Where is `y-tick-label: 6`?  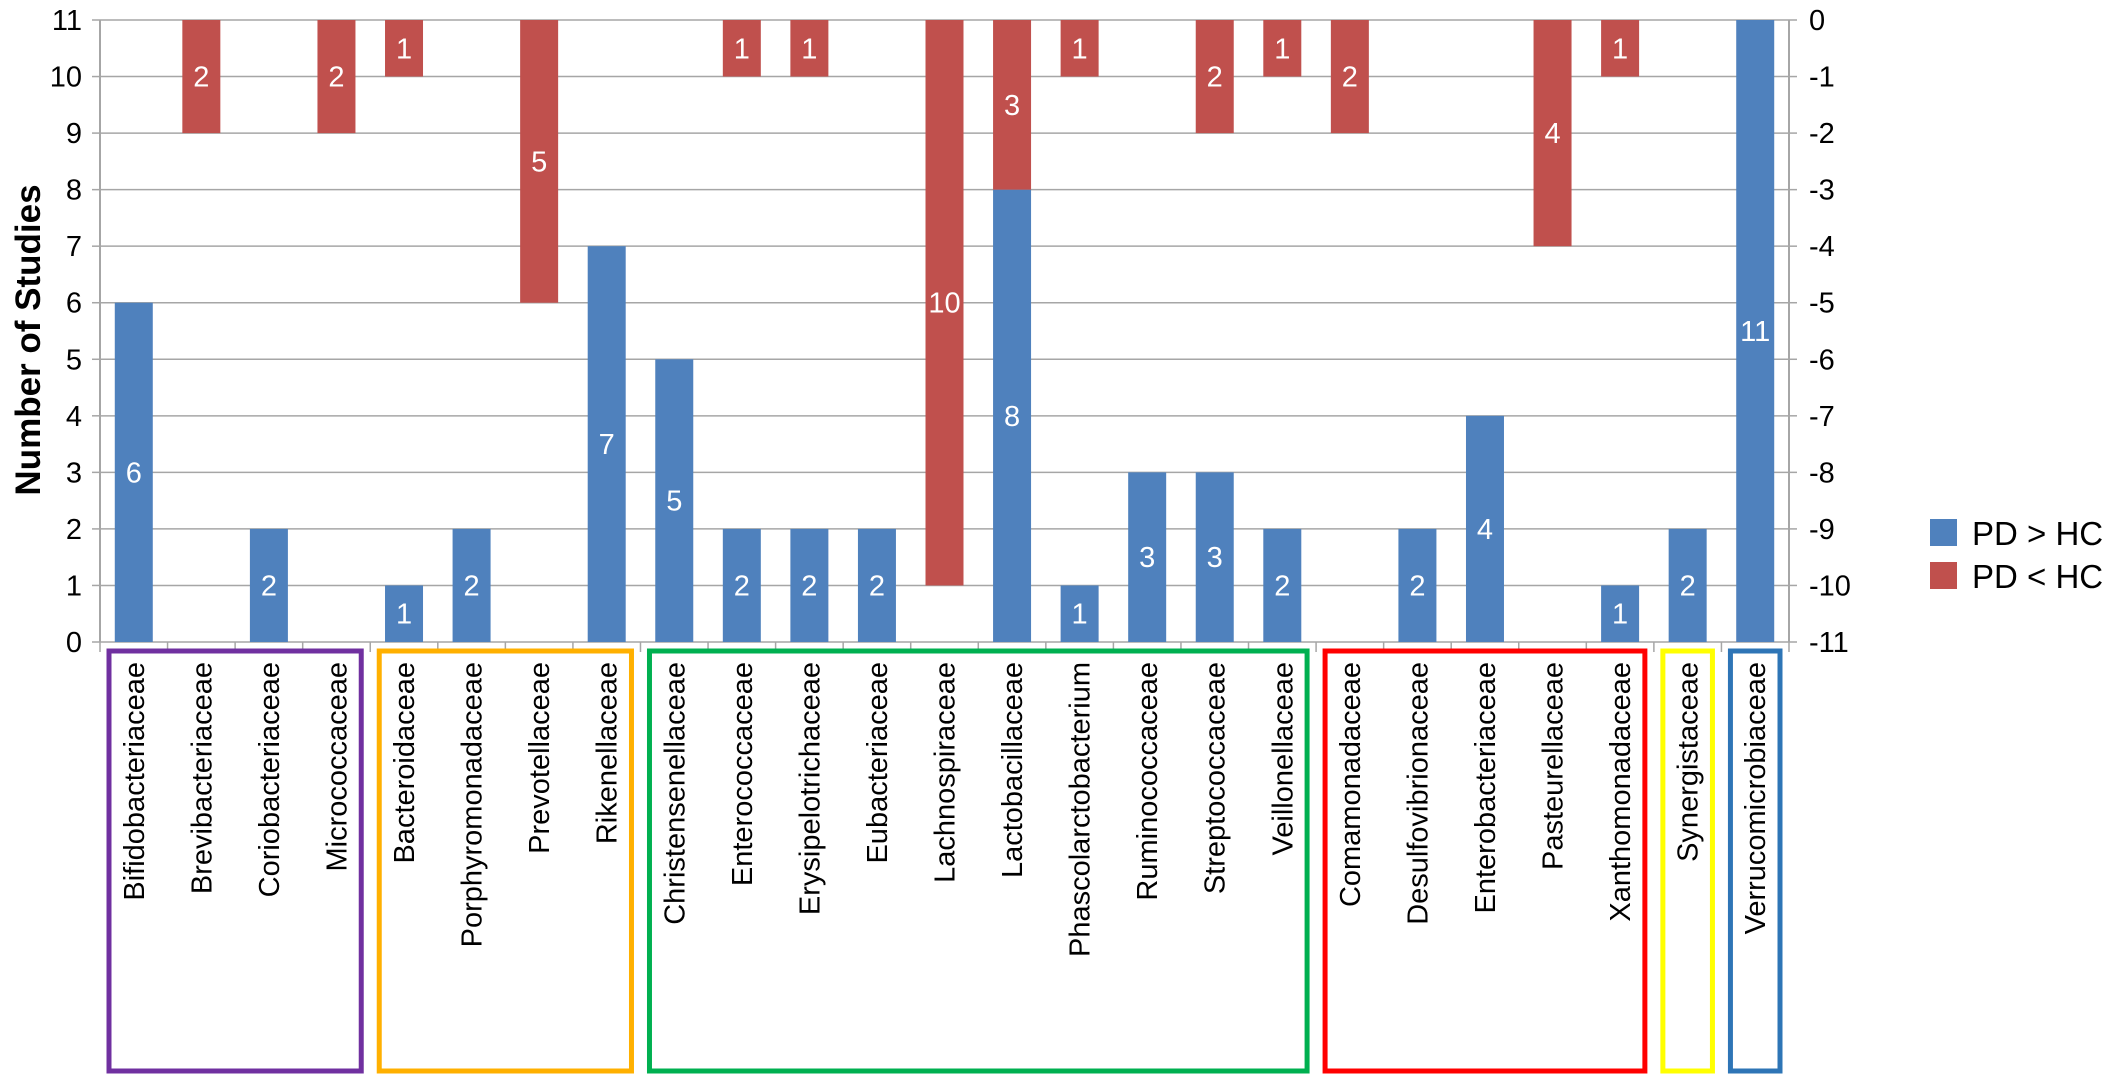
y-tick-label: 6 is located at coordinates (74, 304).